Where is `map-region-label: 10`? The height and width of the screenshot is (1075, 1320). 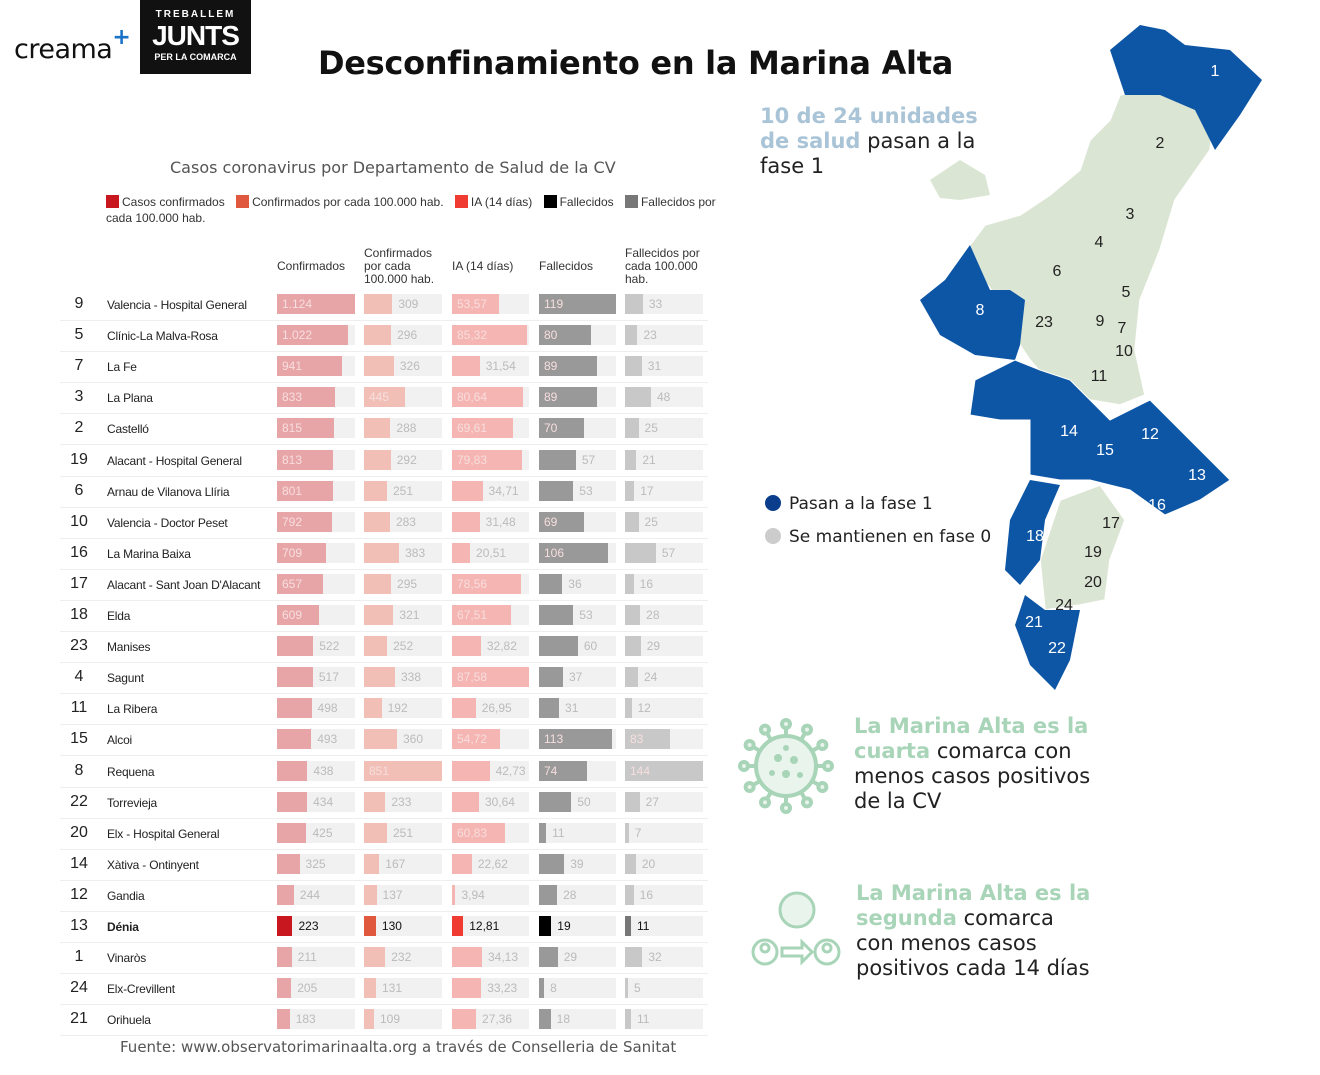
map-region-label: 10 is located at coordinates (1124, 351).